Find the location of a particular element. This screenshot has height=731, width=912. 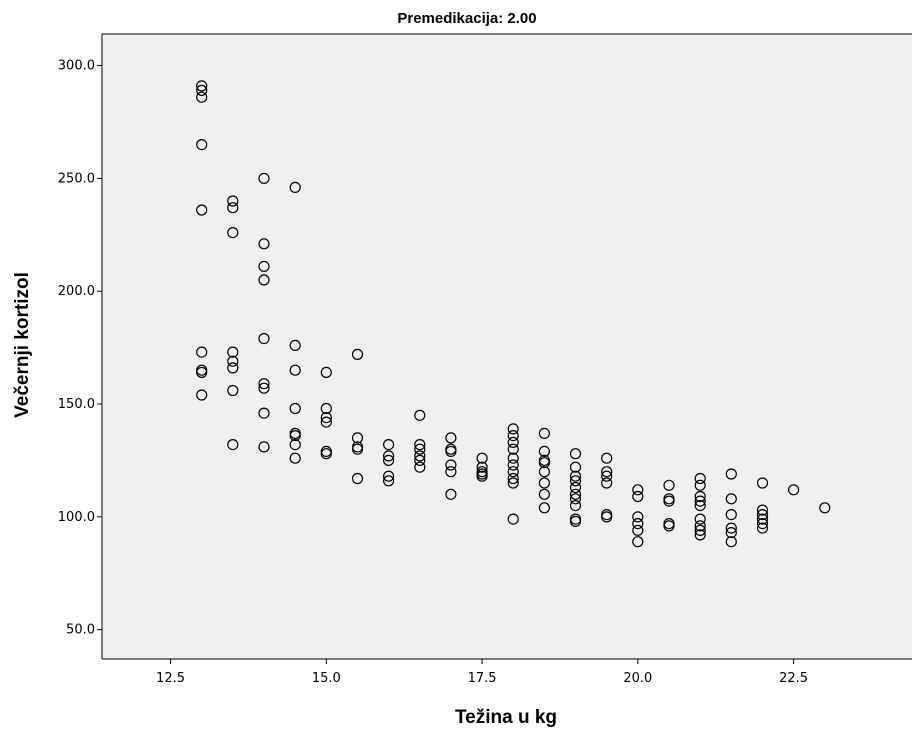

x-tick-label: 12.5 is located at coordinates (170, 678).